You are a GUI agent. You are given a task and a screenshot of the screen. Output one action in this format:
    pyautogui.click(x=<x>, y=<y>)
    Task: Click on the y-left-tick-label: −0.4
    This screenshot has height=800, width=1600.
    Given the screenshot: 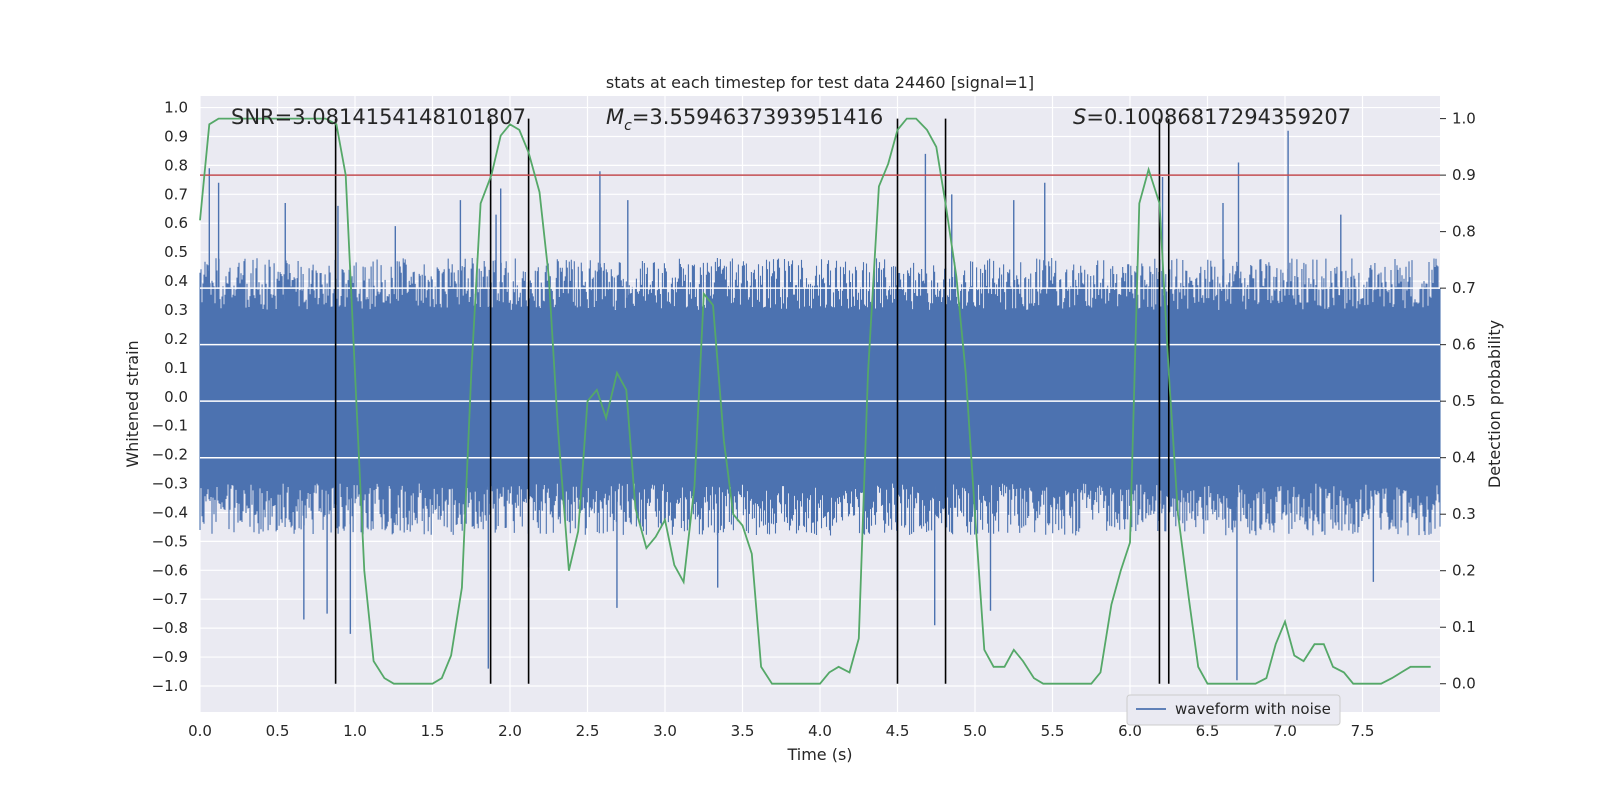 What is the action you would take?
    pyautogui.click(x=170, y=512)
    